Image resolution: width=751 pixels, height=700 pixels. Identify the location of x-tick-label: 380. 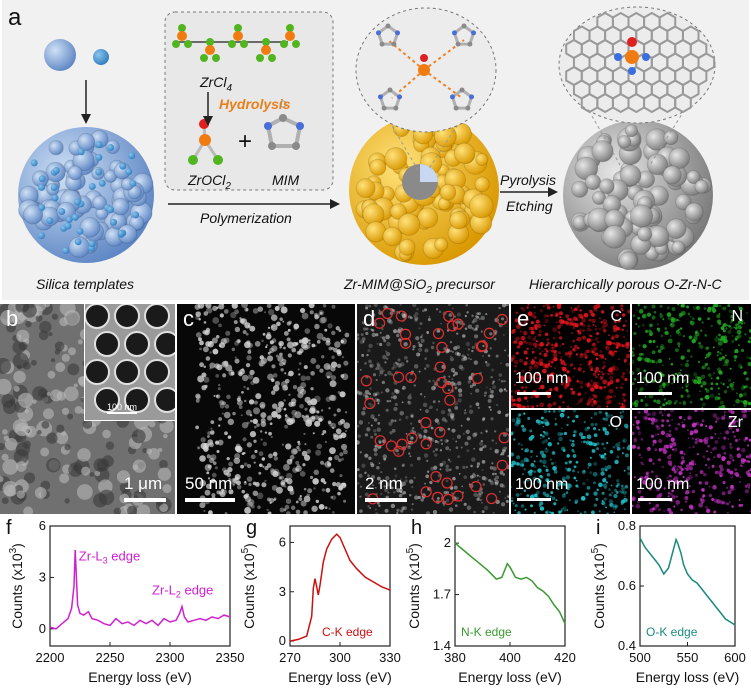
(455, 657).